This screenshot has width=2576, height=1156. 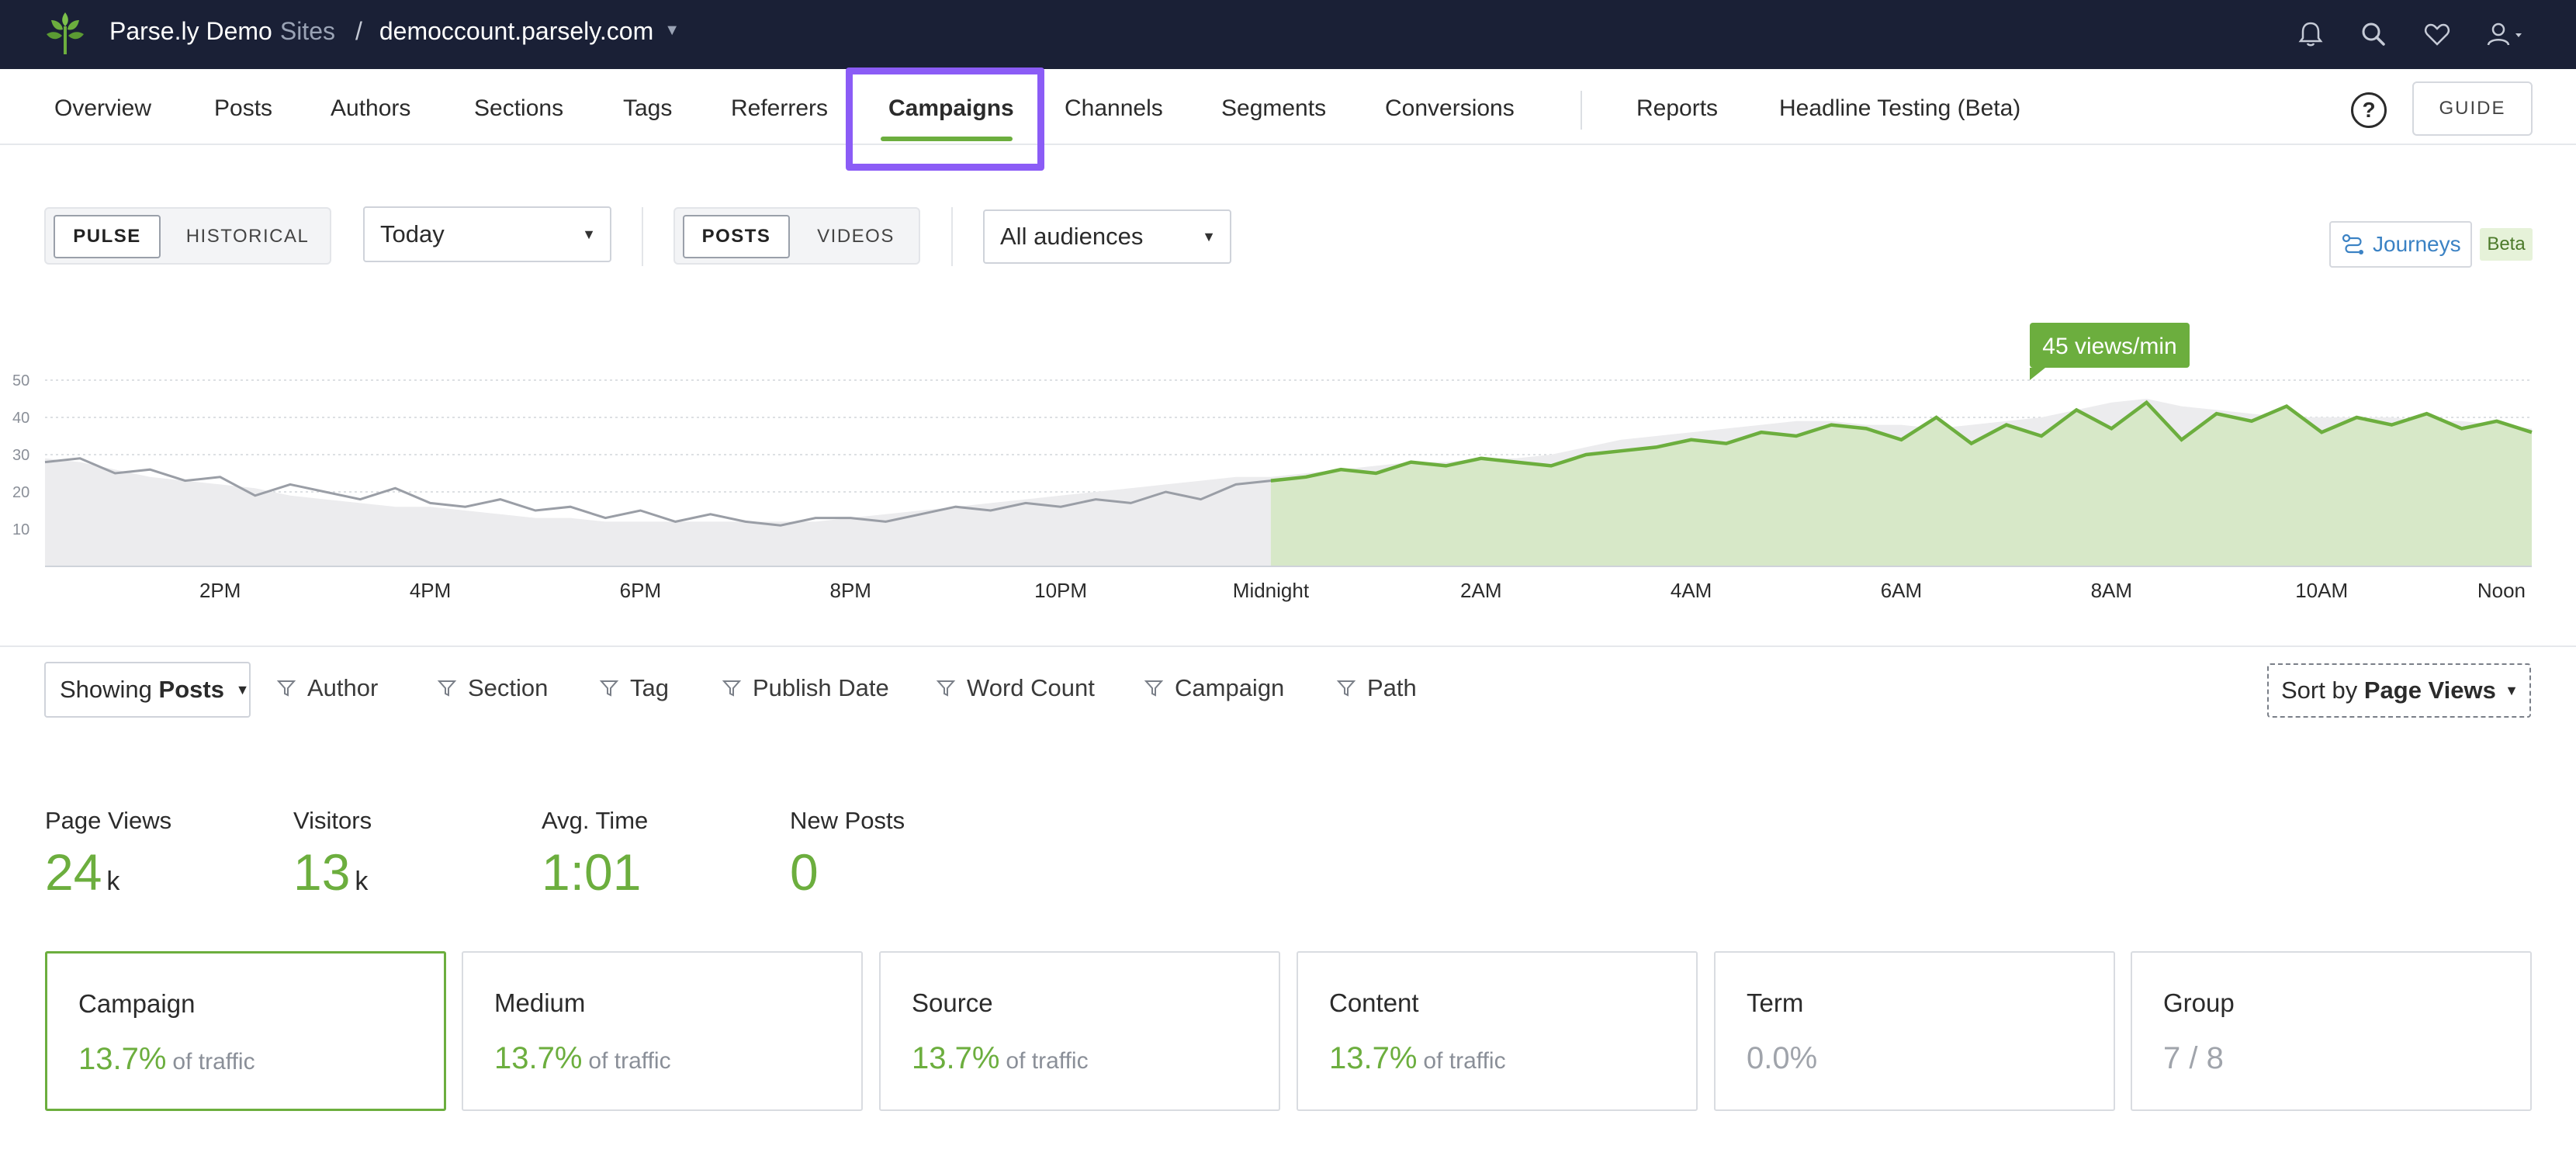 I want to click on journeys-button: Journeys, so click(x=2400, y=244).